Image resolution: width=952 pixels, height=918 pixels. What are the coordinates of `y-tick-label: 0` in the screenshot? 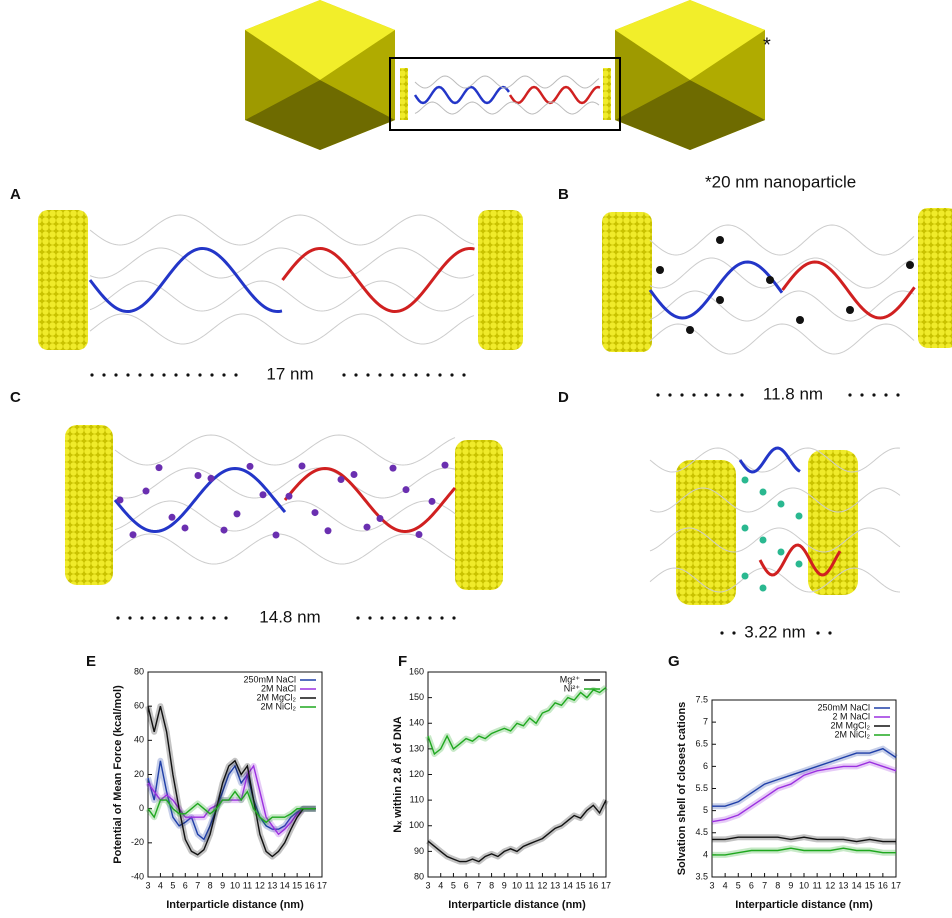 It's located at (141, 808).